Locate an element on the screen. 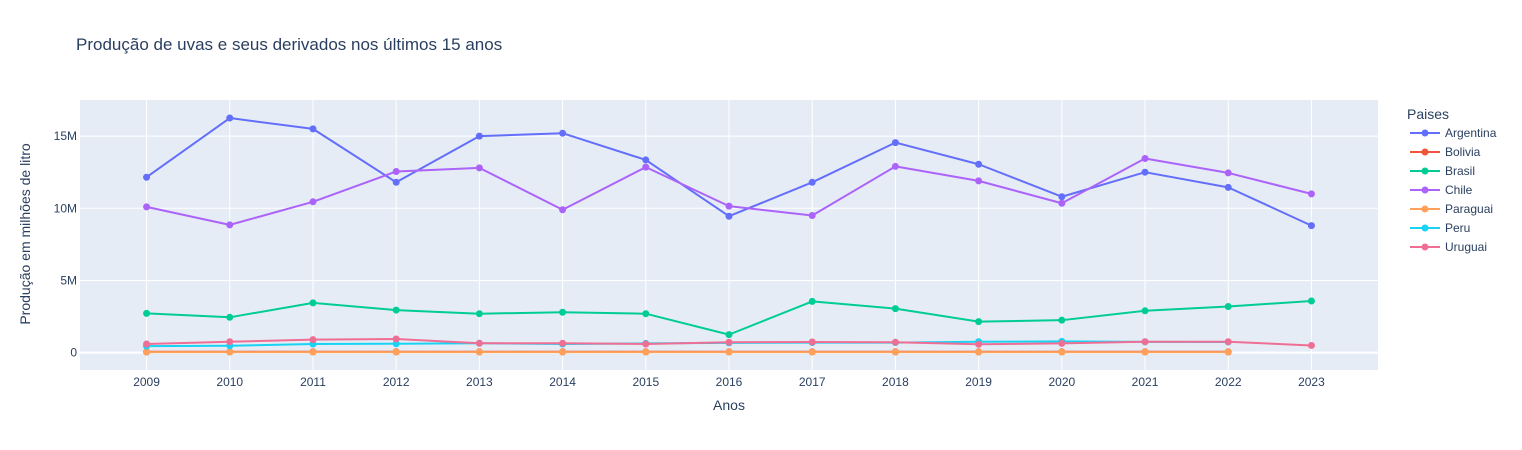 The height and width of the screenshot is (450, 1522). legend-item-uruguai: Uruguai is located at coordinates (1448, 247).